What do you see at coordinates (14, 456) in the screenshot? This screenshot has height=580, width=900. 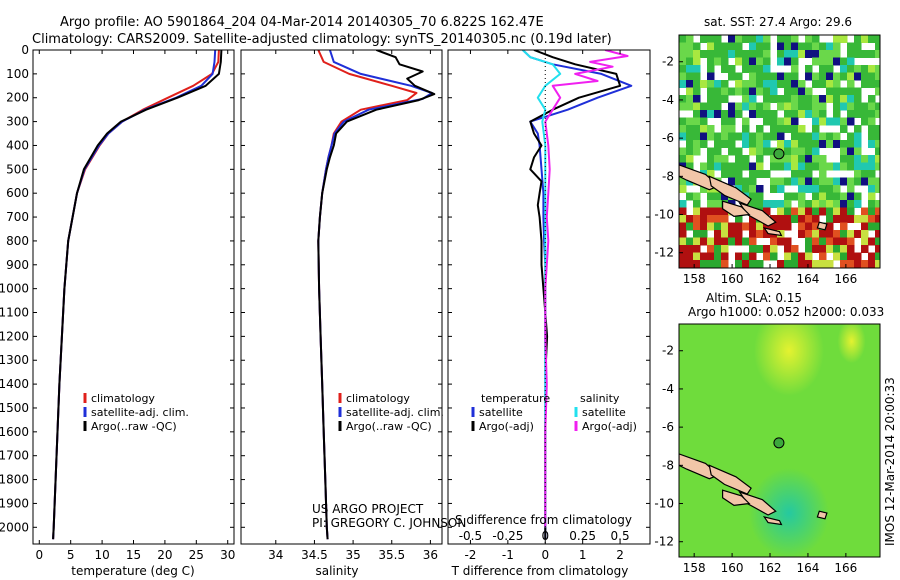 I see `y-tick-label: 1700` at bounding box center [14, 456].